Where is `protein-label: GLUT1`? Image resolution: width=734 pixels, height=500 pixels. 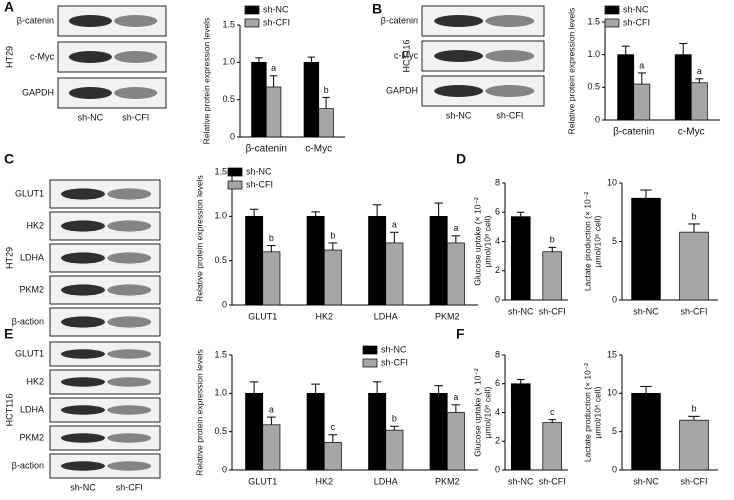 protein-label: GLUT1 is located at coordinates (29, 193).